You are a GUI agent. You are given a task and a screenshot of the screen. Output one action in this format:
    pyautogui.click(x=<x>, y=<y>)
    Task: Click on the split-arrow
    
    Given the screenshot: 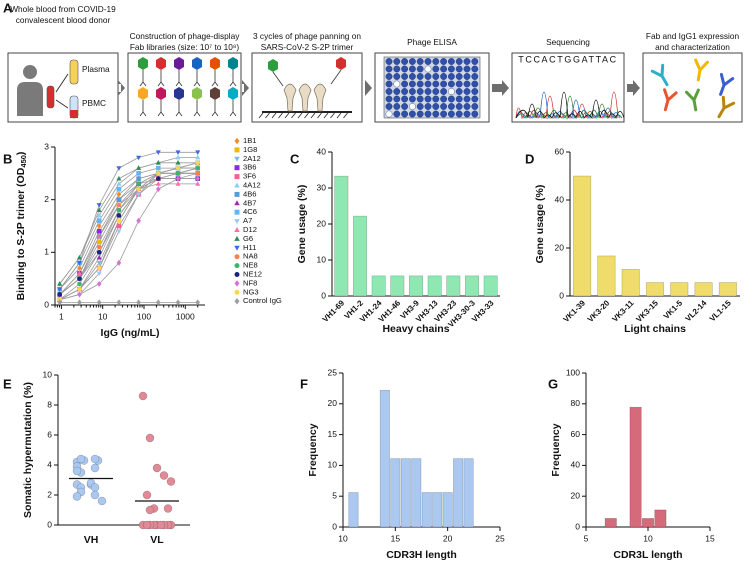 What is the action you would take?
    pyautogui.click(x=62, y=91)
    